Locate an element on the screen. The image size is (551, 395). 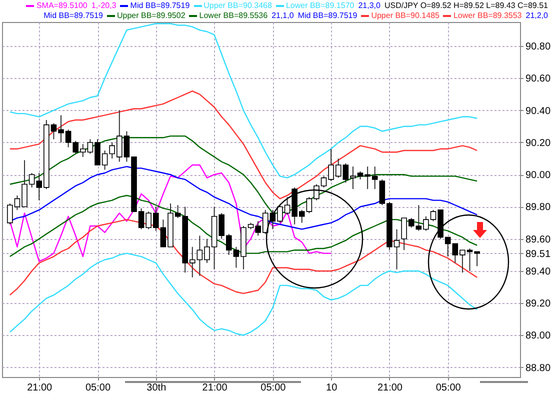
y-tick-label: 89.20 is located at coordinates (538, 304).